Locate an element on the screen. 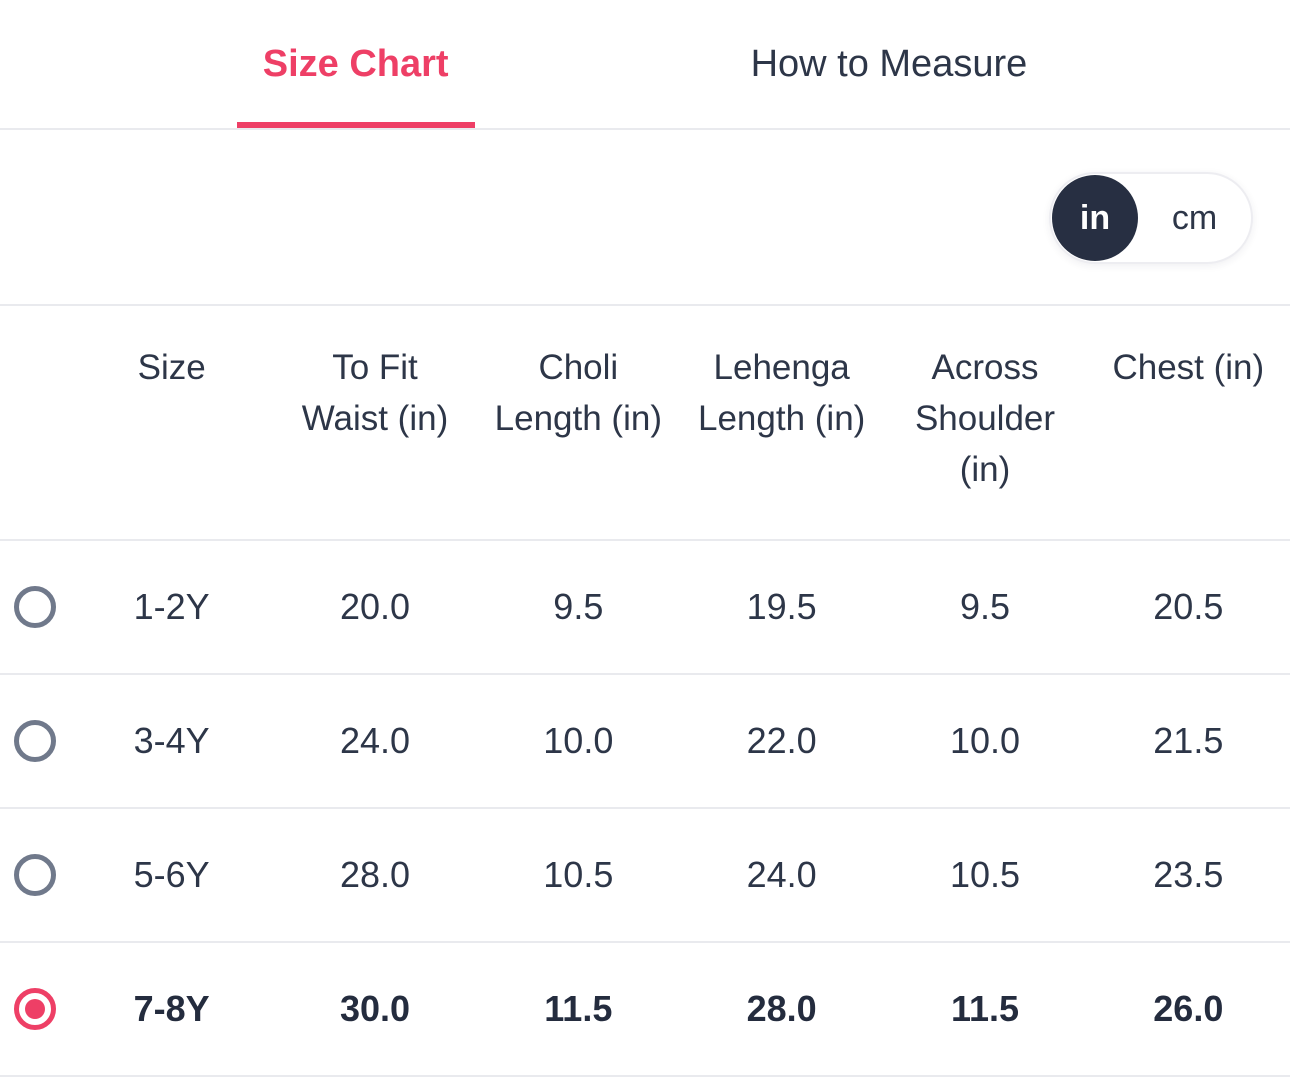  size-radio-7-8y-selected is located at coordinates (35, 1009).